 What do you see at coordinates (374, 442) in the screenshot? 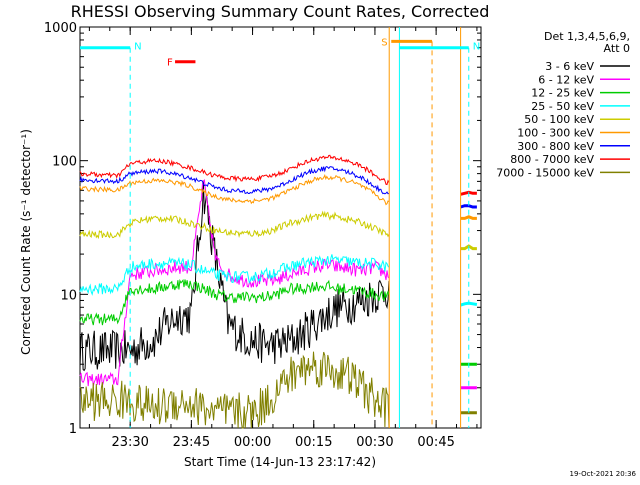
I see `x-tick-label: 00:30` at bounding box center [374, 442].